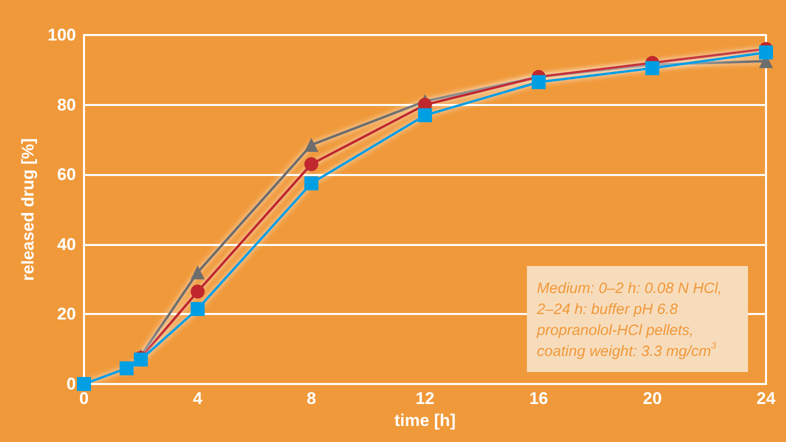 The width and height of the screenshot is (786, 442). What do you see at coordinates (84, 398) in the screenshot?
I see `x-tick-label: 0` at bounding box center [84, 398].